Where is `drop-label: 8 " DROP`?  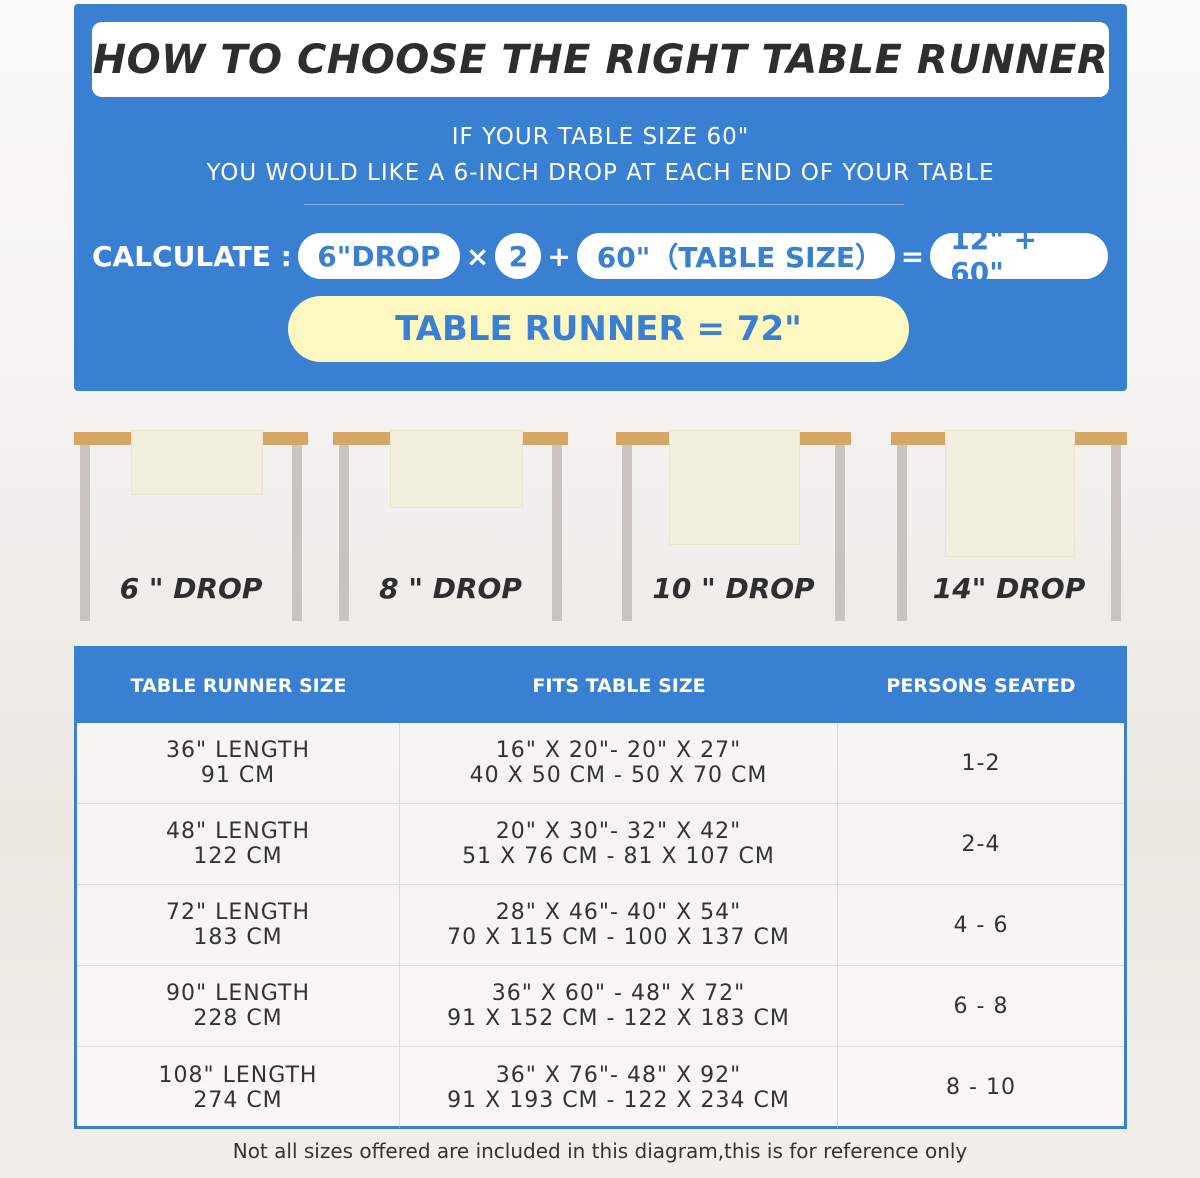
drop-label: 8 " DROP is located at coordinates (450, 588).